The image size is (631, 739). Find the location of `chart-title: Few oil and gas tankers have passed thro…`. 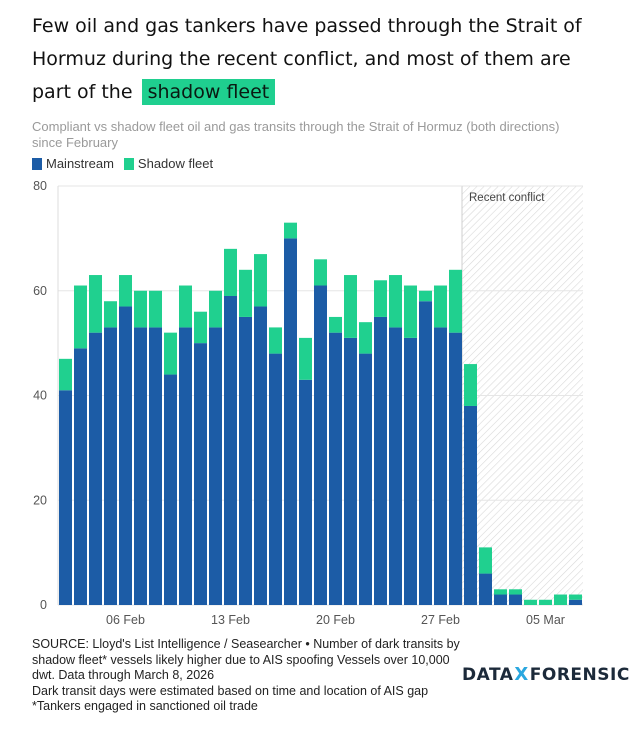

chart-title: Few oil and gas tankers have passed thro… is located at coordinates (322, 59).